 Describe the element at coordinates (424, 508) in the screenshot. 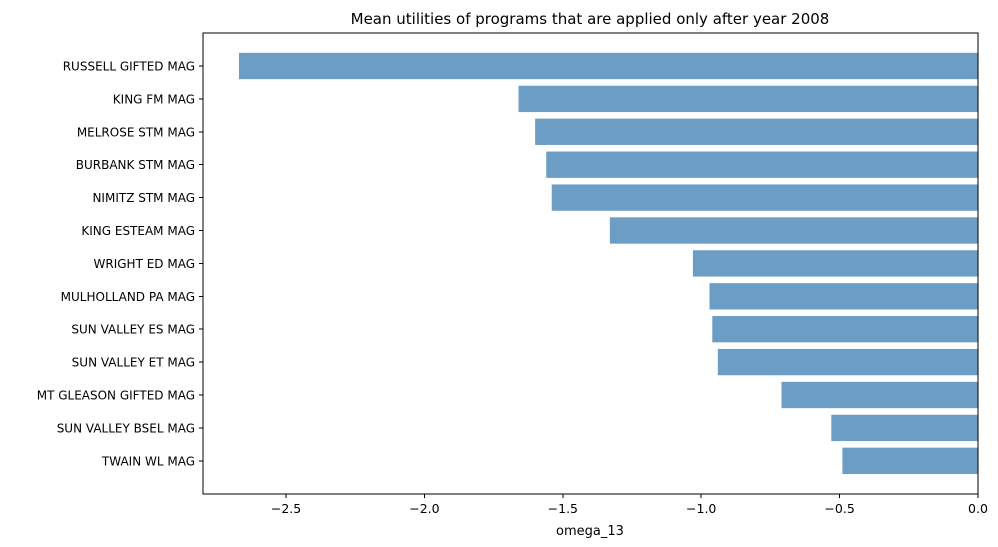

I see `x-tick-label: −2.0` at that location.